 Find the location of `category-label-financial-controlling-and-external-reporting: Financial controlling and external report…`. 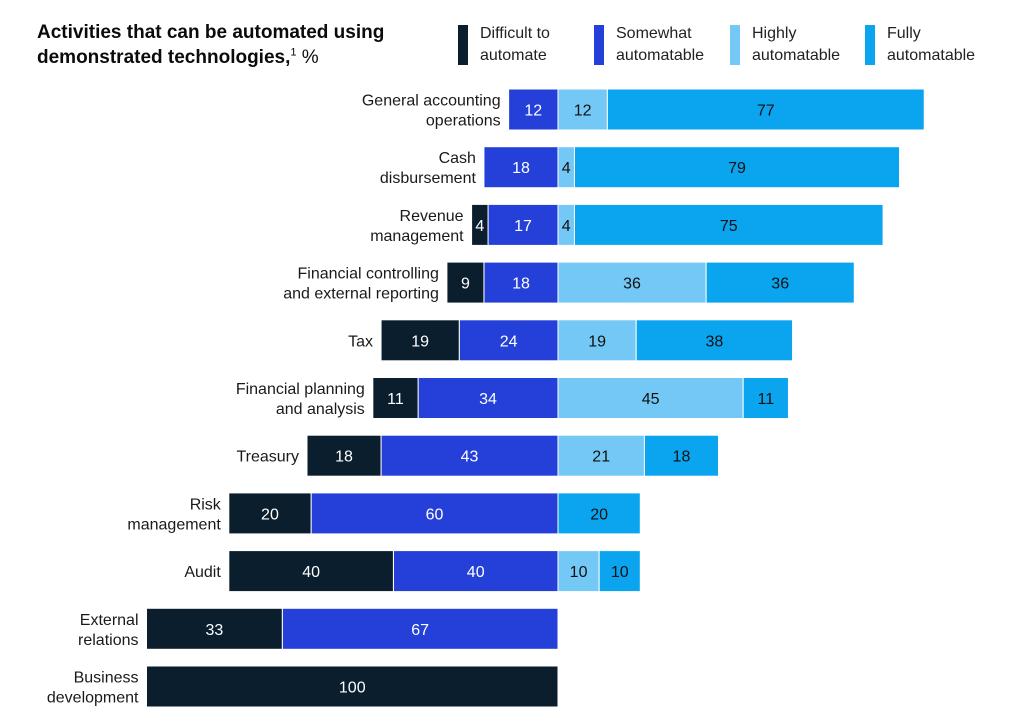

category-label-financial-controlling-and-external-reporting: Financial controlling and external report… is located at coordinates (361, 284).